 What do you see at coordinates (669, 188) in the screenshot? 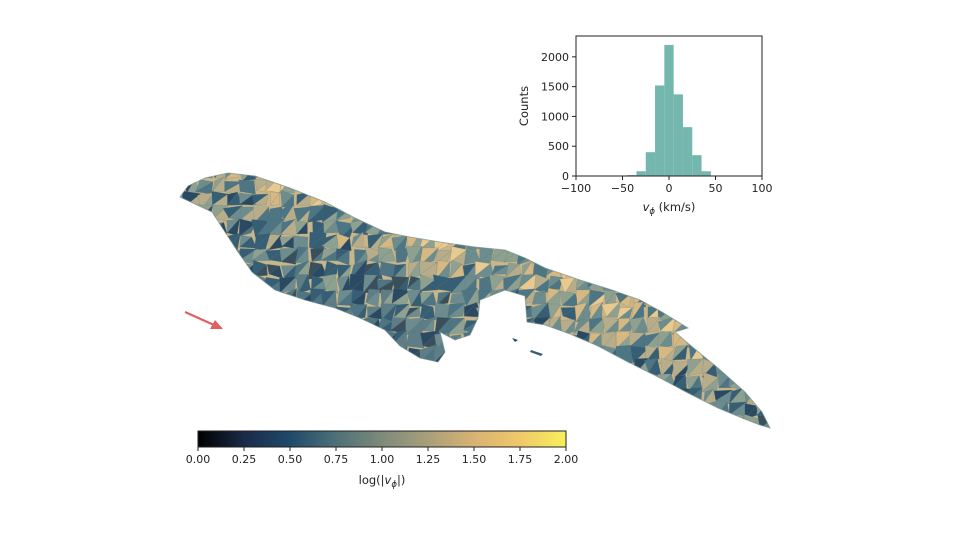
I see `histogram-x-tick-label: 0` at bounding box center [669, 188].